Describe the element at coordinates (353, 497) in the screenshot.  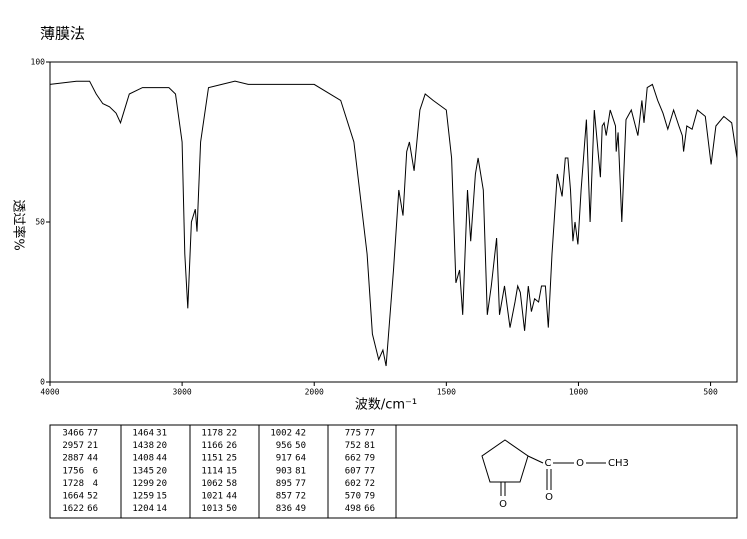
I see `table-cell: 570` at that location.